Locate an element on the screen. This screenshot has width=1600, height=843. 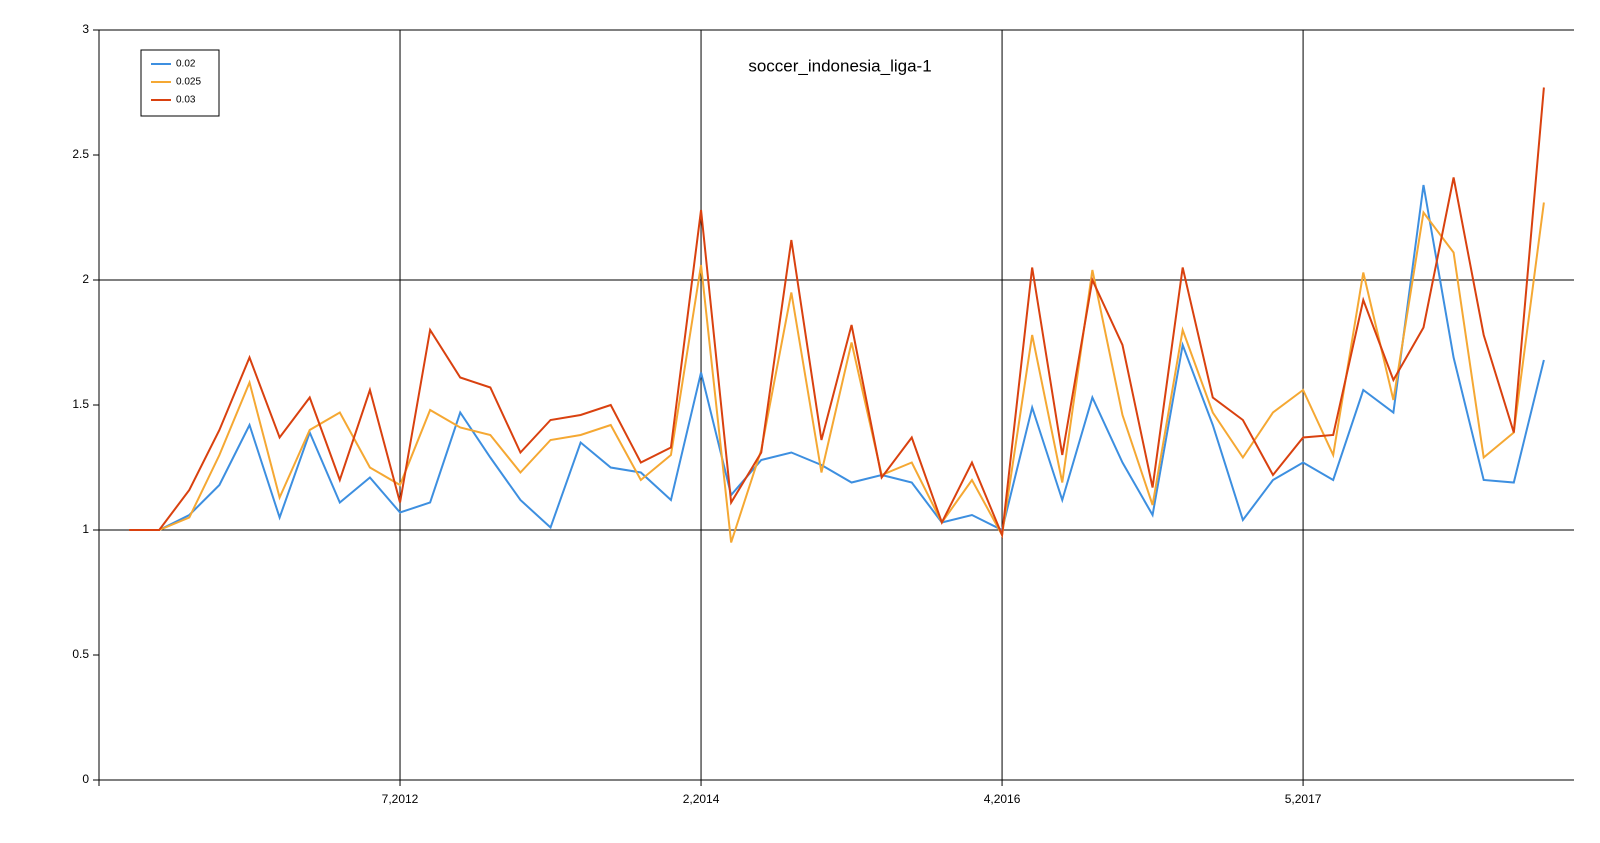
legend-label: 0.025 is located at coordinates (188, 82).